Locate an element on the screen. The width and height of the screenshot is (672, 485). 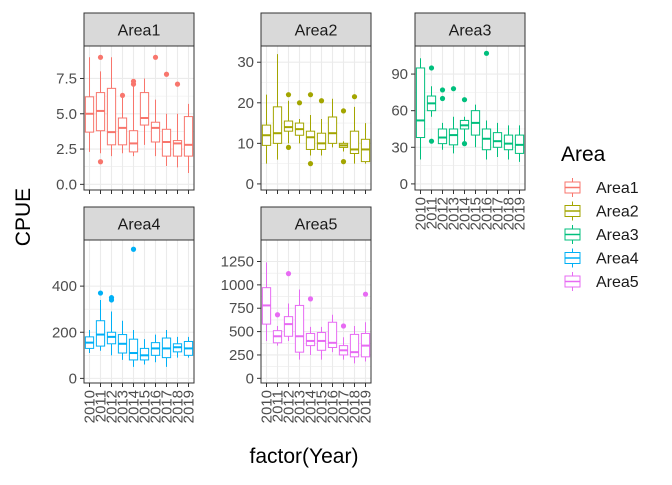
facet-strip-label: Area3 is located at coordinates (470, 31).